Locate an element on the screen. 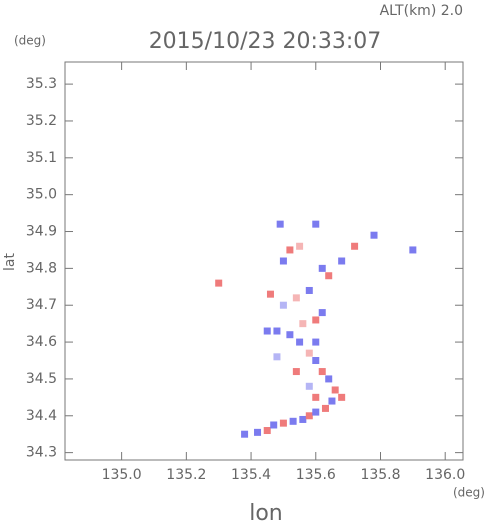  y-axis-label: lat is located at coordinates (10, 262).